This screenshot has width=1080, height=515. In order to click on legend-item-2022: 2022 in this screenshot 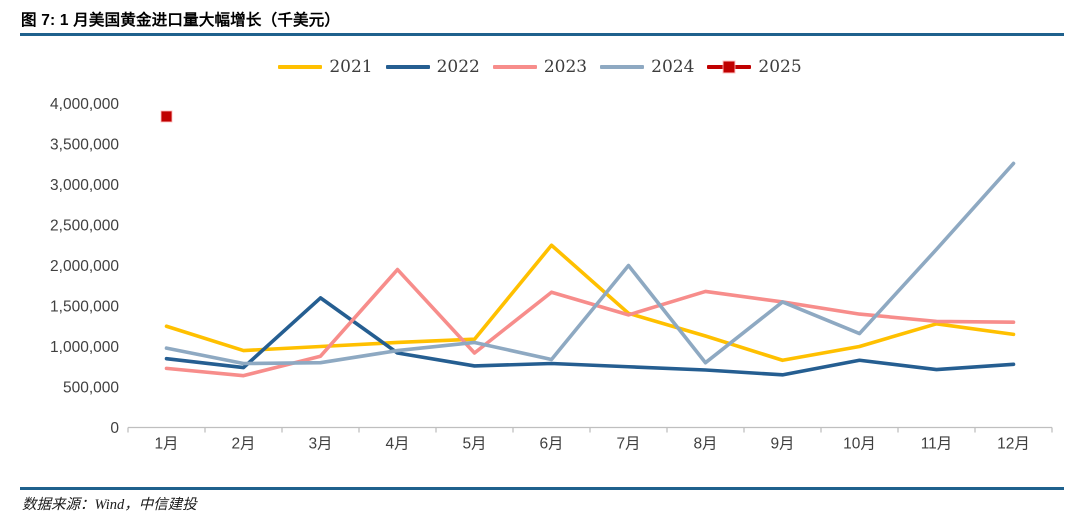, I will do `click(432, 66)`.